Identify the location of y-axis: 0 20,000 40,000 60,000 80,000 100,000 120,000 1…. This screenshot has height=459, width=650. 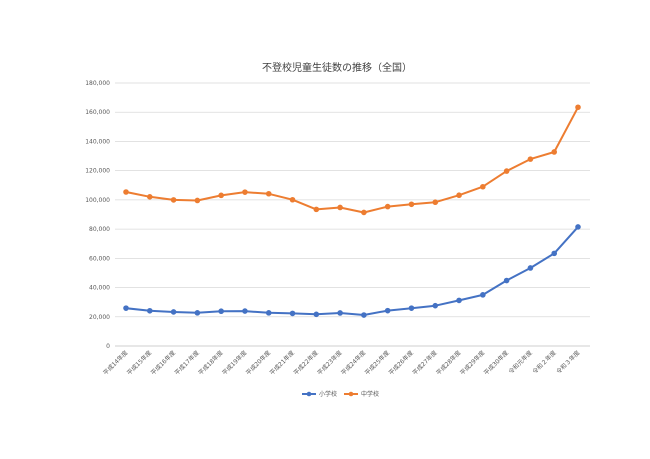
(97, 215).